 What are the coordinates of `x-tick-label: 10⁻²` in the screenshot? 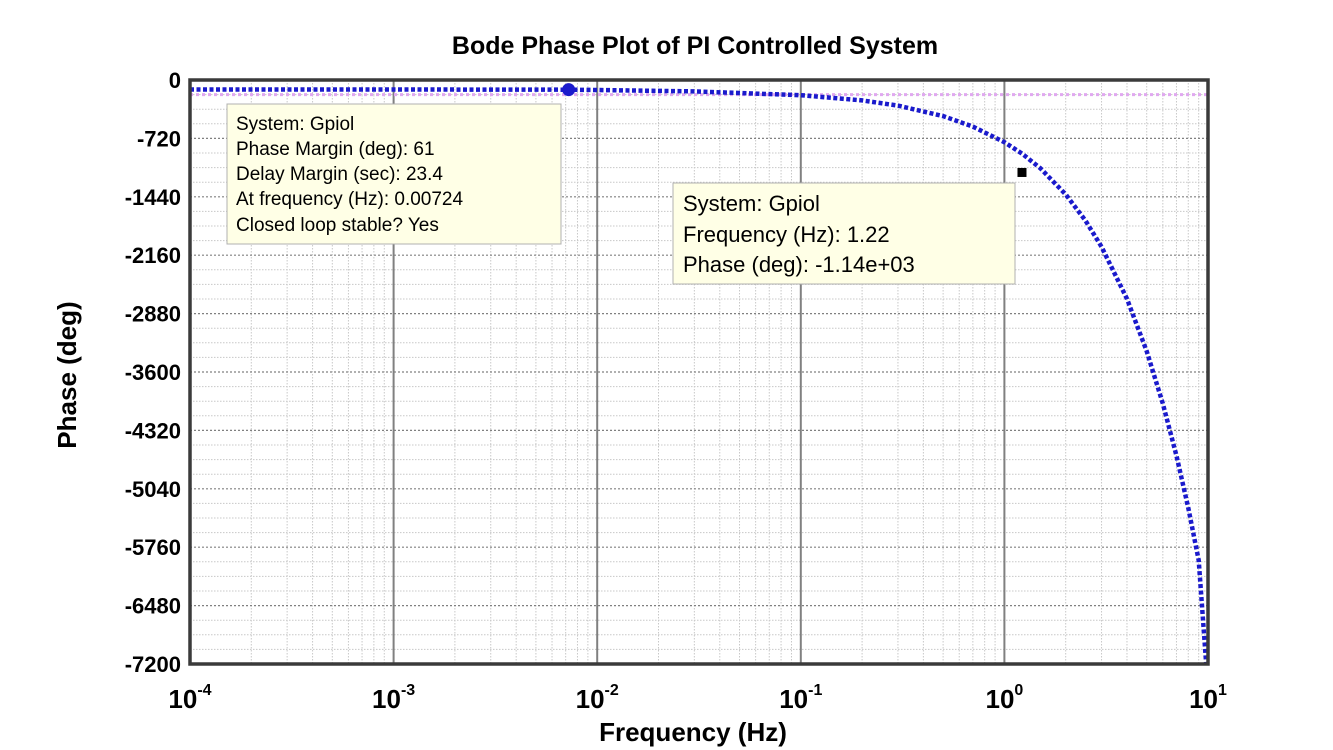 It's located at (597, 698).